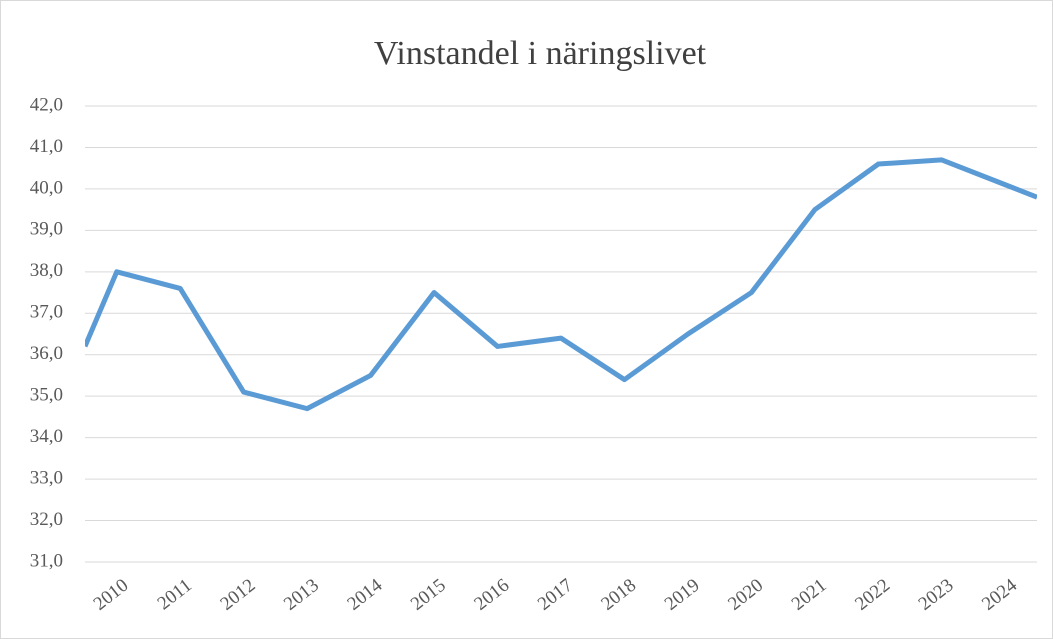  Describe the element at coordinates (46, 146) in the screenshot. I see `y-tick-label: 41,0` at that location.